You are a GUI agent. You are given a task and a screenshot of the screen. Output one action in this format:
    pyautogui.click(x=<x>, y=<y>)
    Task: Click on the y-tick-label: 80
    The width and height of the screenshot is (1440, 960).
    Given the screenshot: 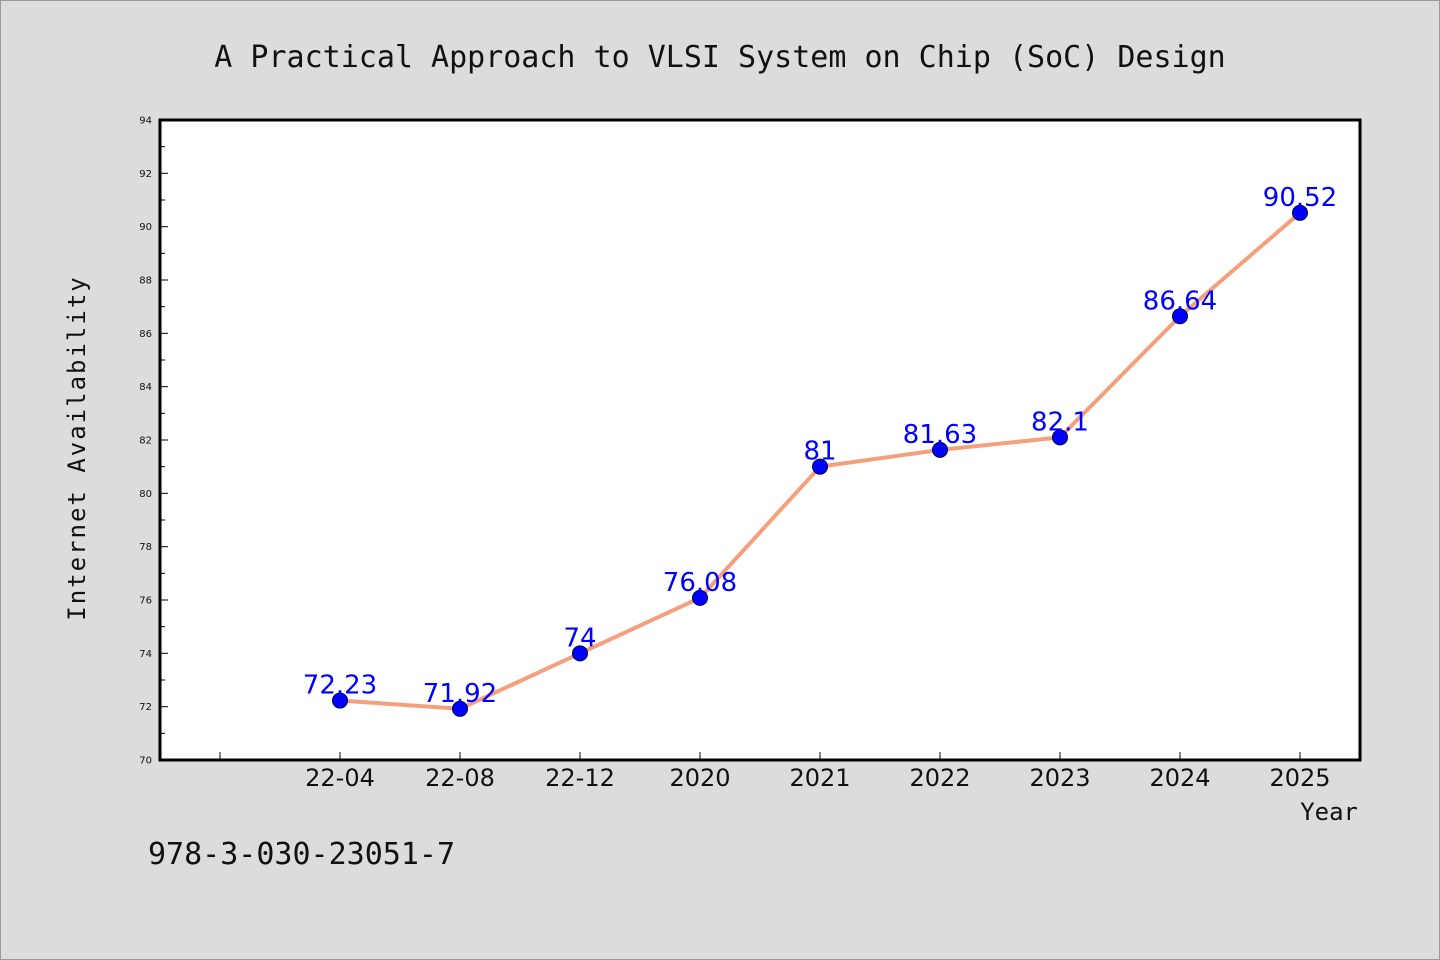 What is the action you would take?
    pyautogui.click(x=145, y=494)
    